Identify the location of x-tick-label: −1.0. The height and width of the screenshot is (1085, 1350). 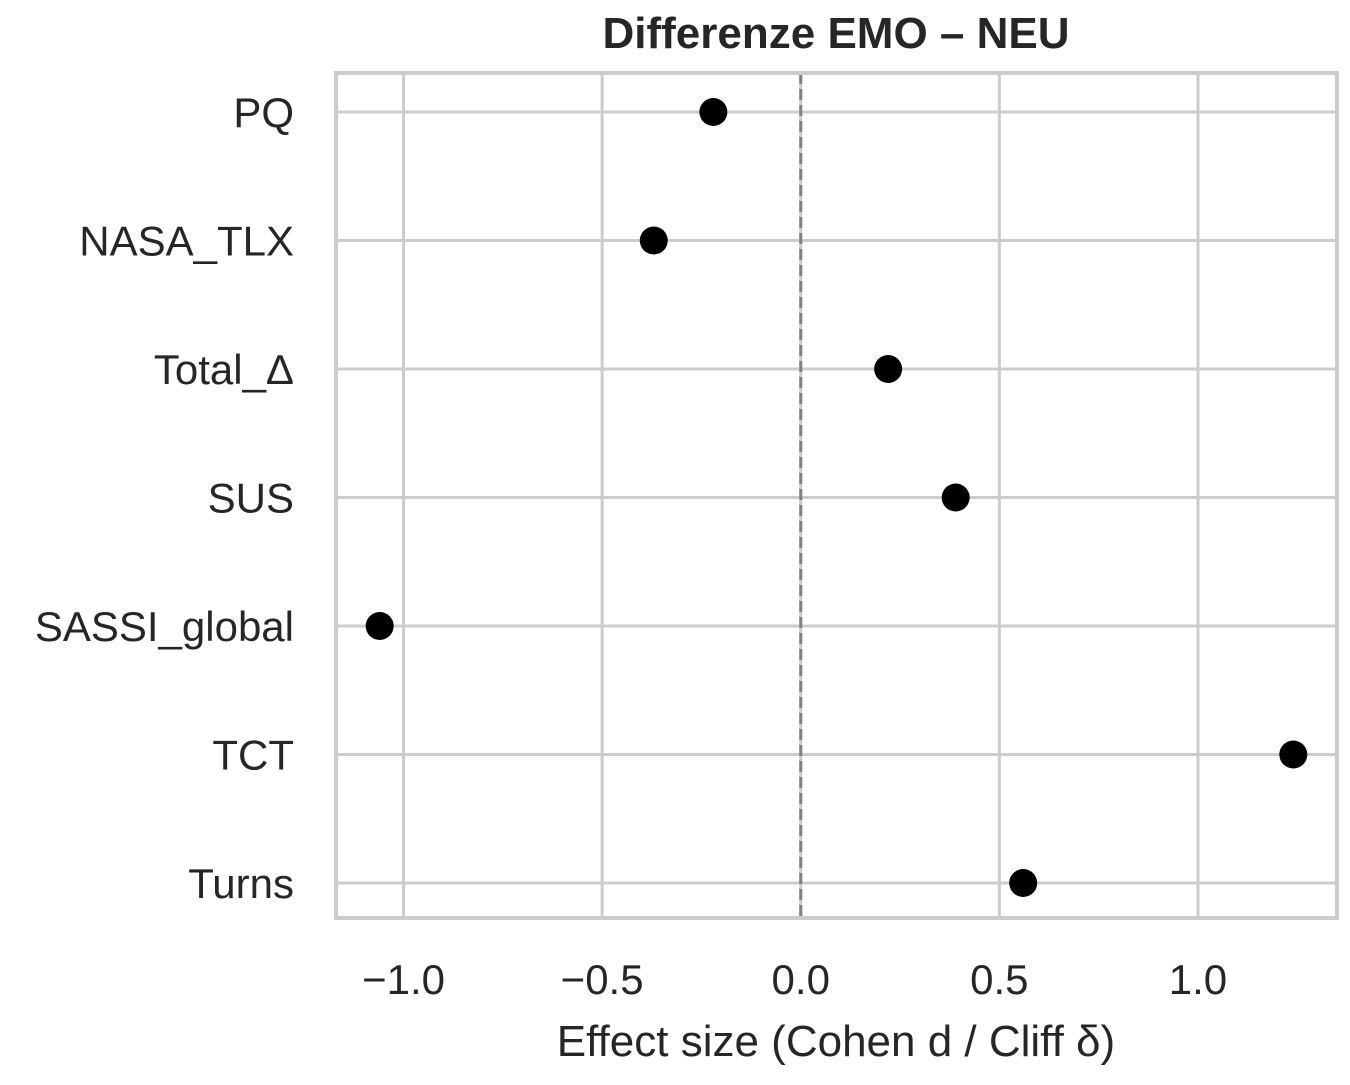
(403, 979).